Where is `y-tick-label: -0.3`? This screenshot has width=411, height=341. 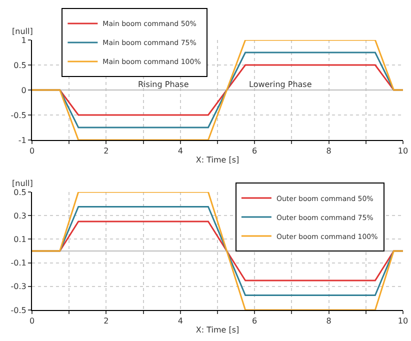 y-tick-label: -0.3 is located at coordinates (18, 287).